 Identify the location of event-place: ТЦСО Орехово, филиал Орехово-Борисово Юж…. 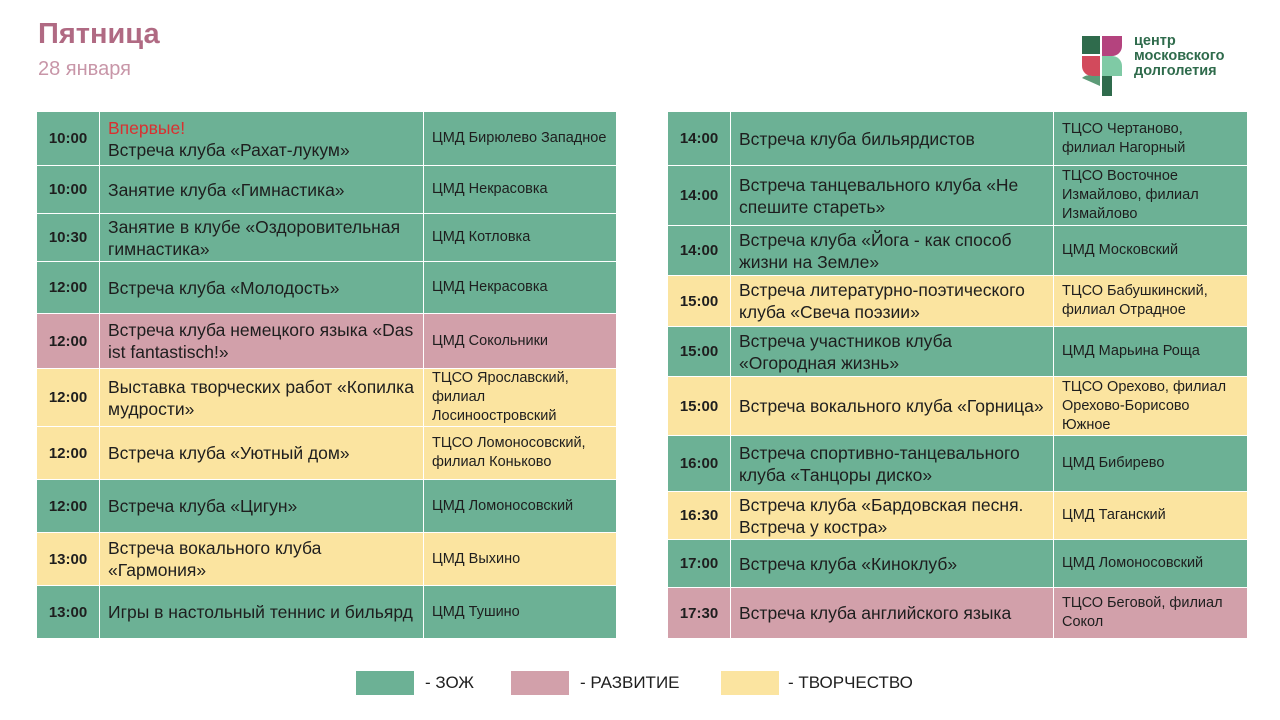
(1150, 406).